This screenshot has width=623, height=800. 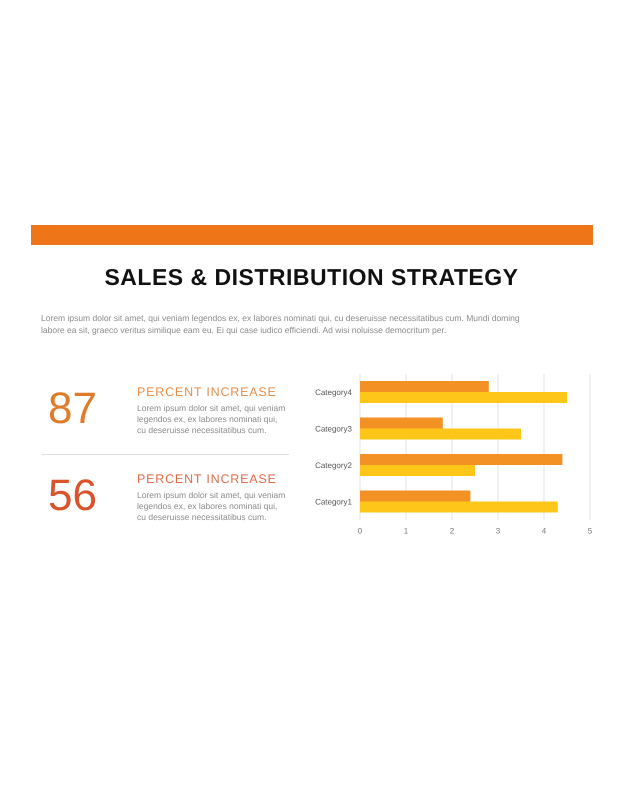 I want to click on y-tick-label: Category1, so click(x=334, y=502).